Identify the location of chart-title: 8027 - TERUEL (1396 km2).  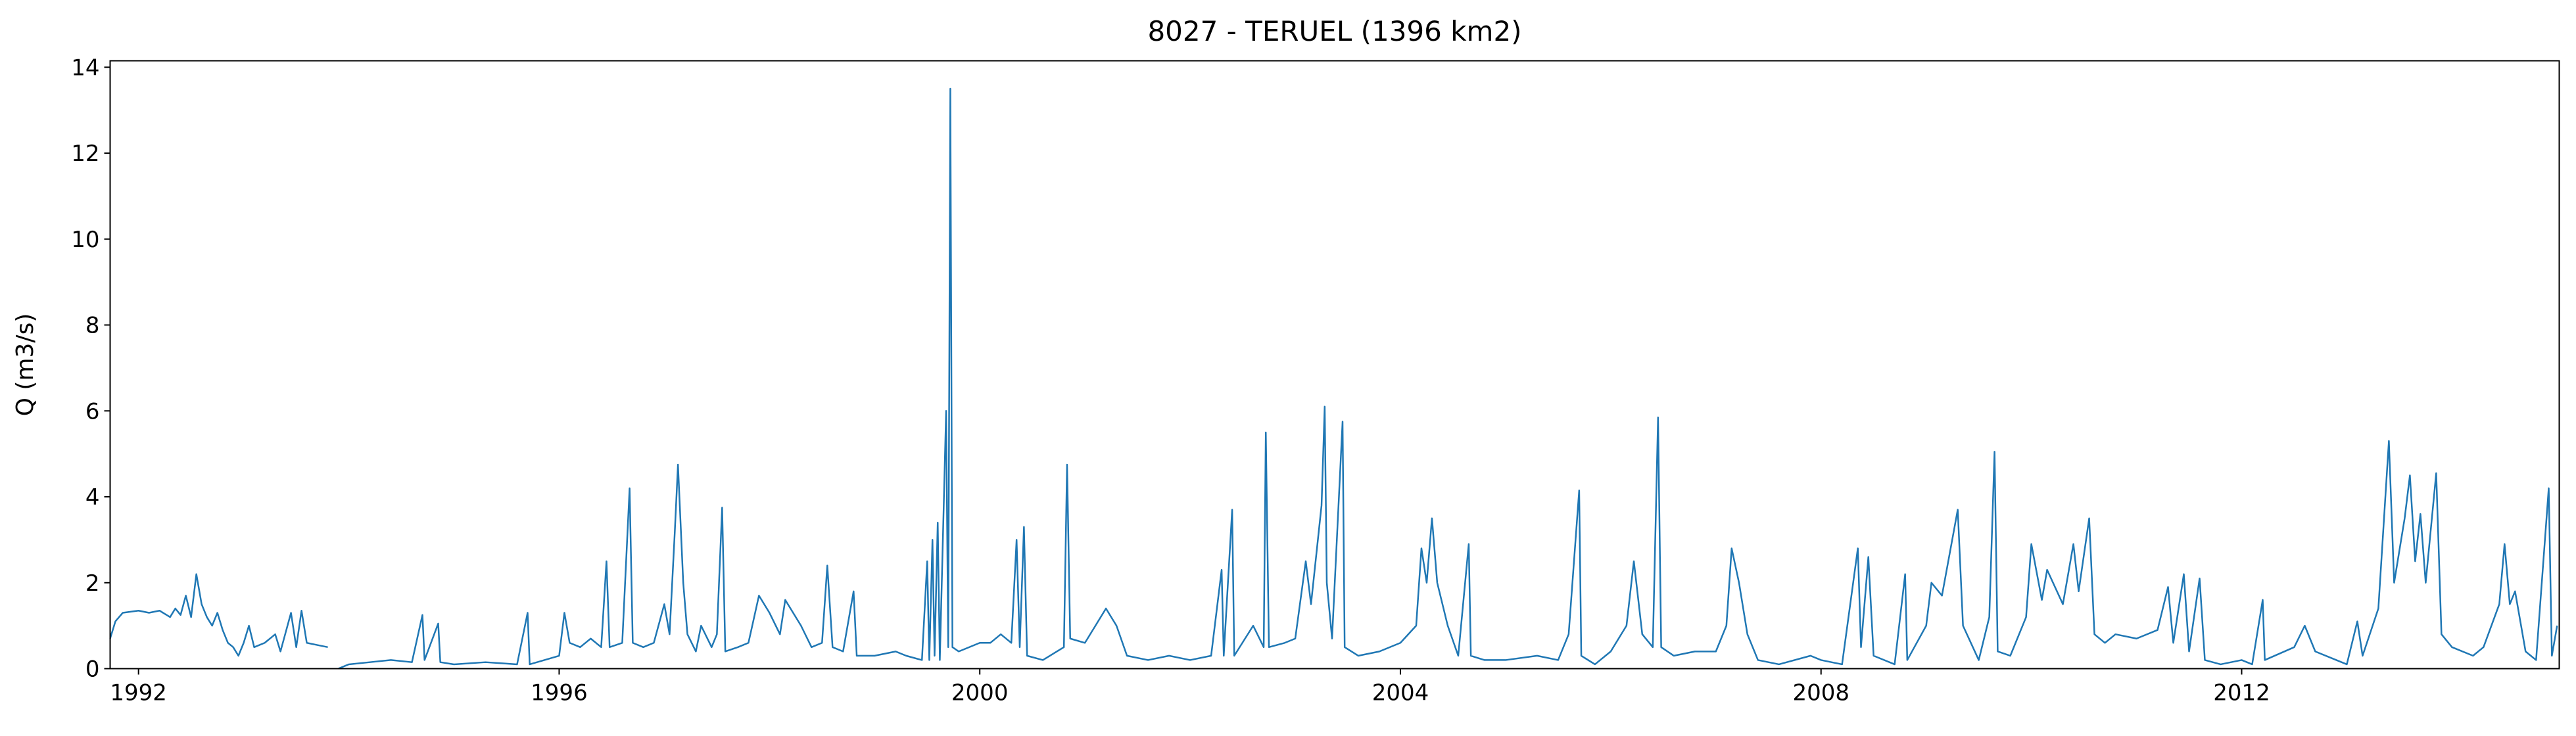
(1334, 31).